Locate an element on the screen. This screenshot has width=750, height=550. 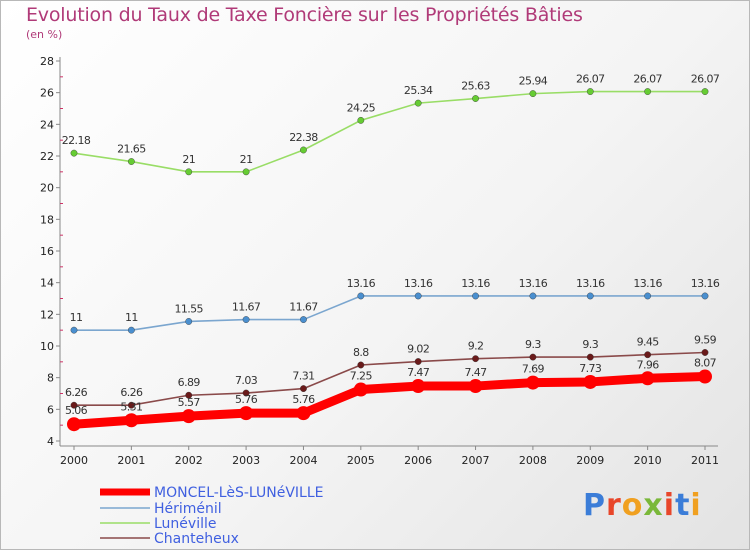
legend-label: MONCEL-LèS-LUNéVILLE is located at coordinates (239, 493).